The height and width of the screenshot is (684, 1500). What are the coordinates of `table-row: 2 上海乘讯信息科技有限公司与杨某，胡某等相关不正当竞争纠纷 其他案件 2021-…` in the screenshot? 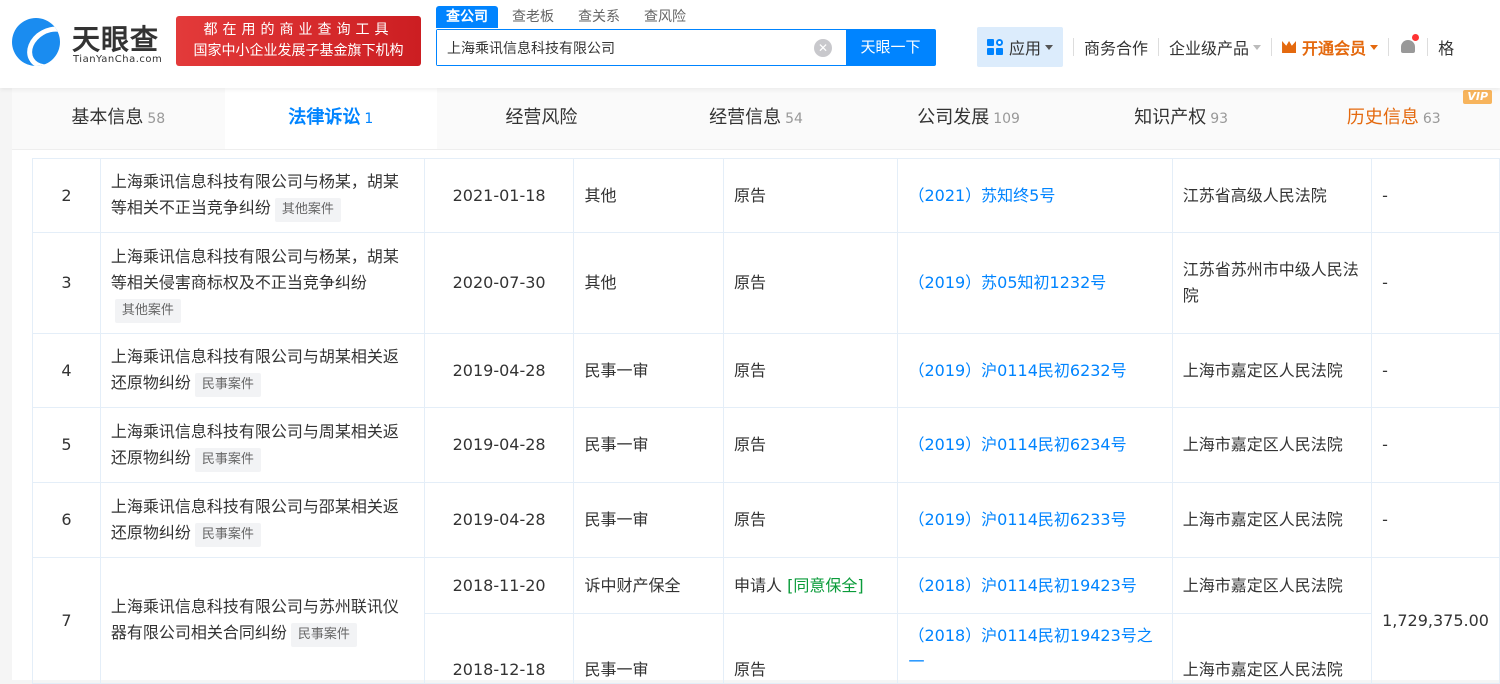 It's located at (766, 195).